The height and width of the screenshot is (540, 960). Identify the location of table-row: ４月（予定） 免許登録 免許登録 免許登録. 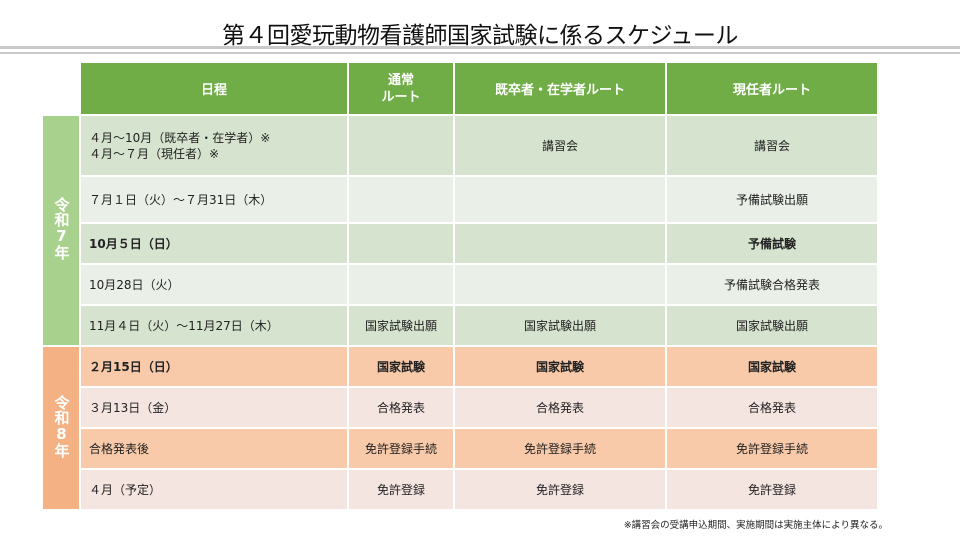
(460, 489).